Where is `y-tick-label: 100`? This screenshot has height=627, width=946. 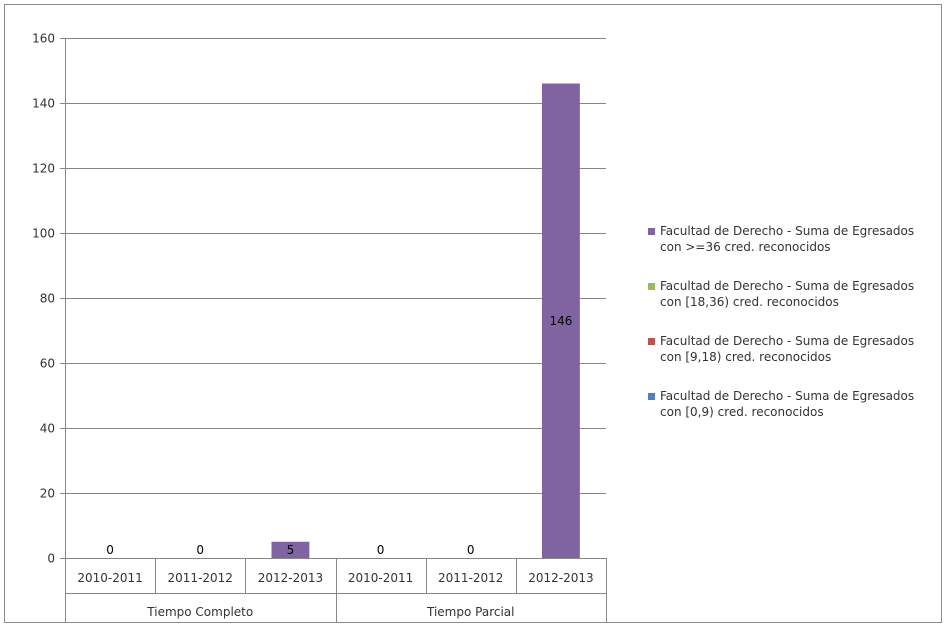 y-tick-label: 100 is located at coordinates (43, 234).